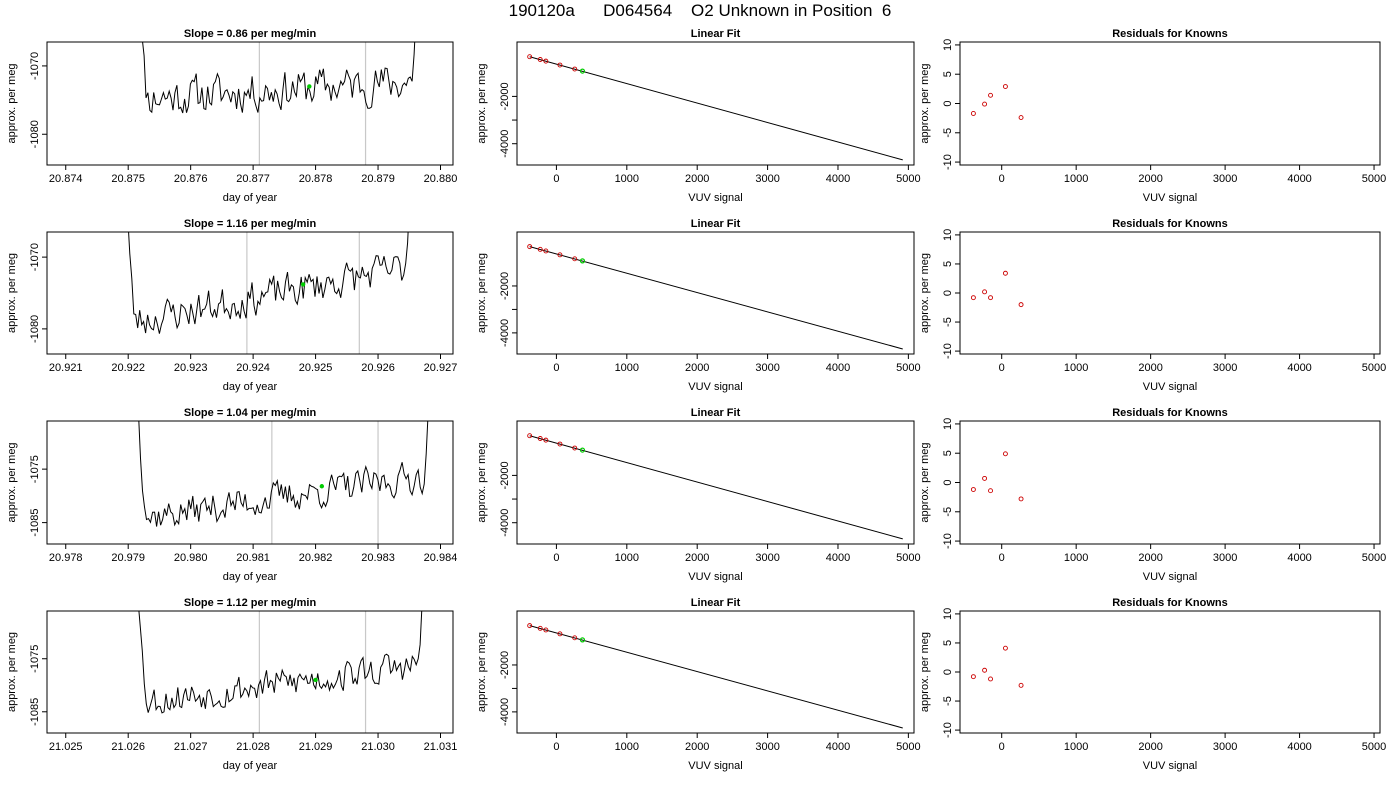 The width and height of the screenshot is (1400, 800). Describe the element at coordinates (35, 134) in the screenshot. I see `y-tick-label: -1080` at that location.